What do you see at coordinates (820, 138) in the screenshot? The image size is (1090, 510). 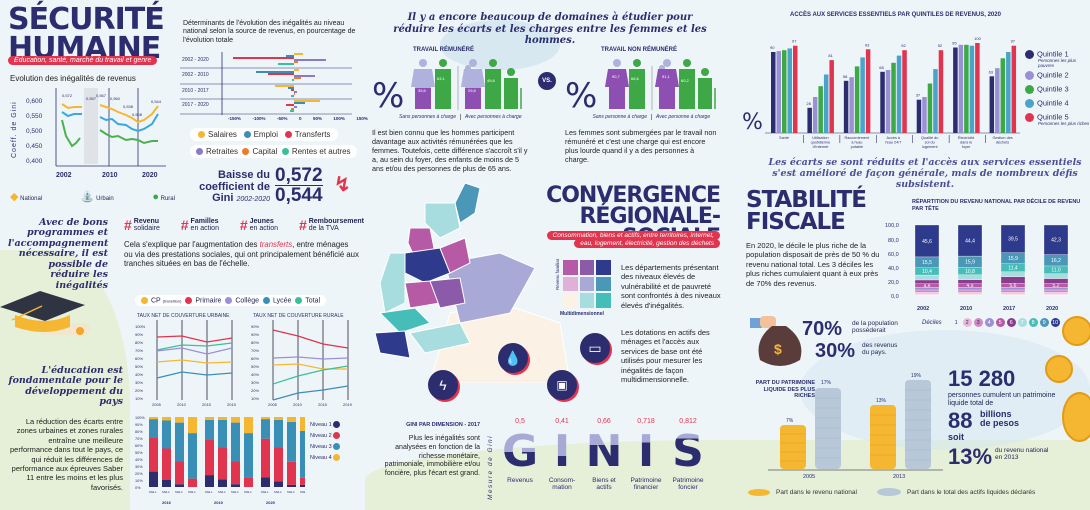 I see `svg-text: Utilisation` at bounding box center [820, 138].